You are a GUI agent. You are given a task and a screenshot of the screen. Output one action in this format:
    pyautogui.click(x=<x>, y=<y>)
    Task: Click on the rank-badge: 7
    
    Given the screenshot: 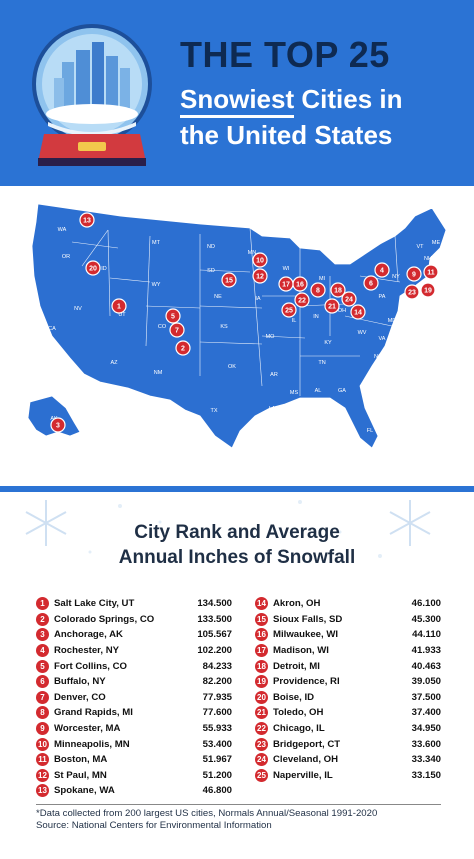 What is the action you would take?
    pyautogui.click(x=42, y=697)
    